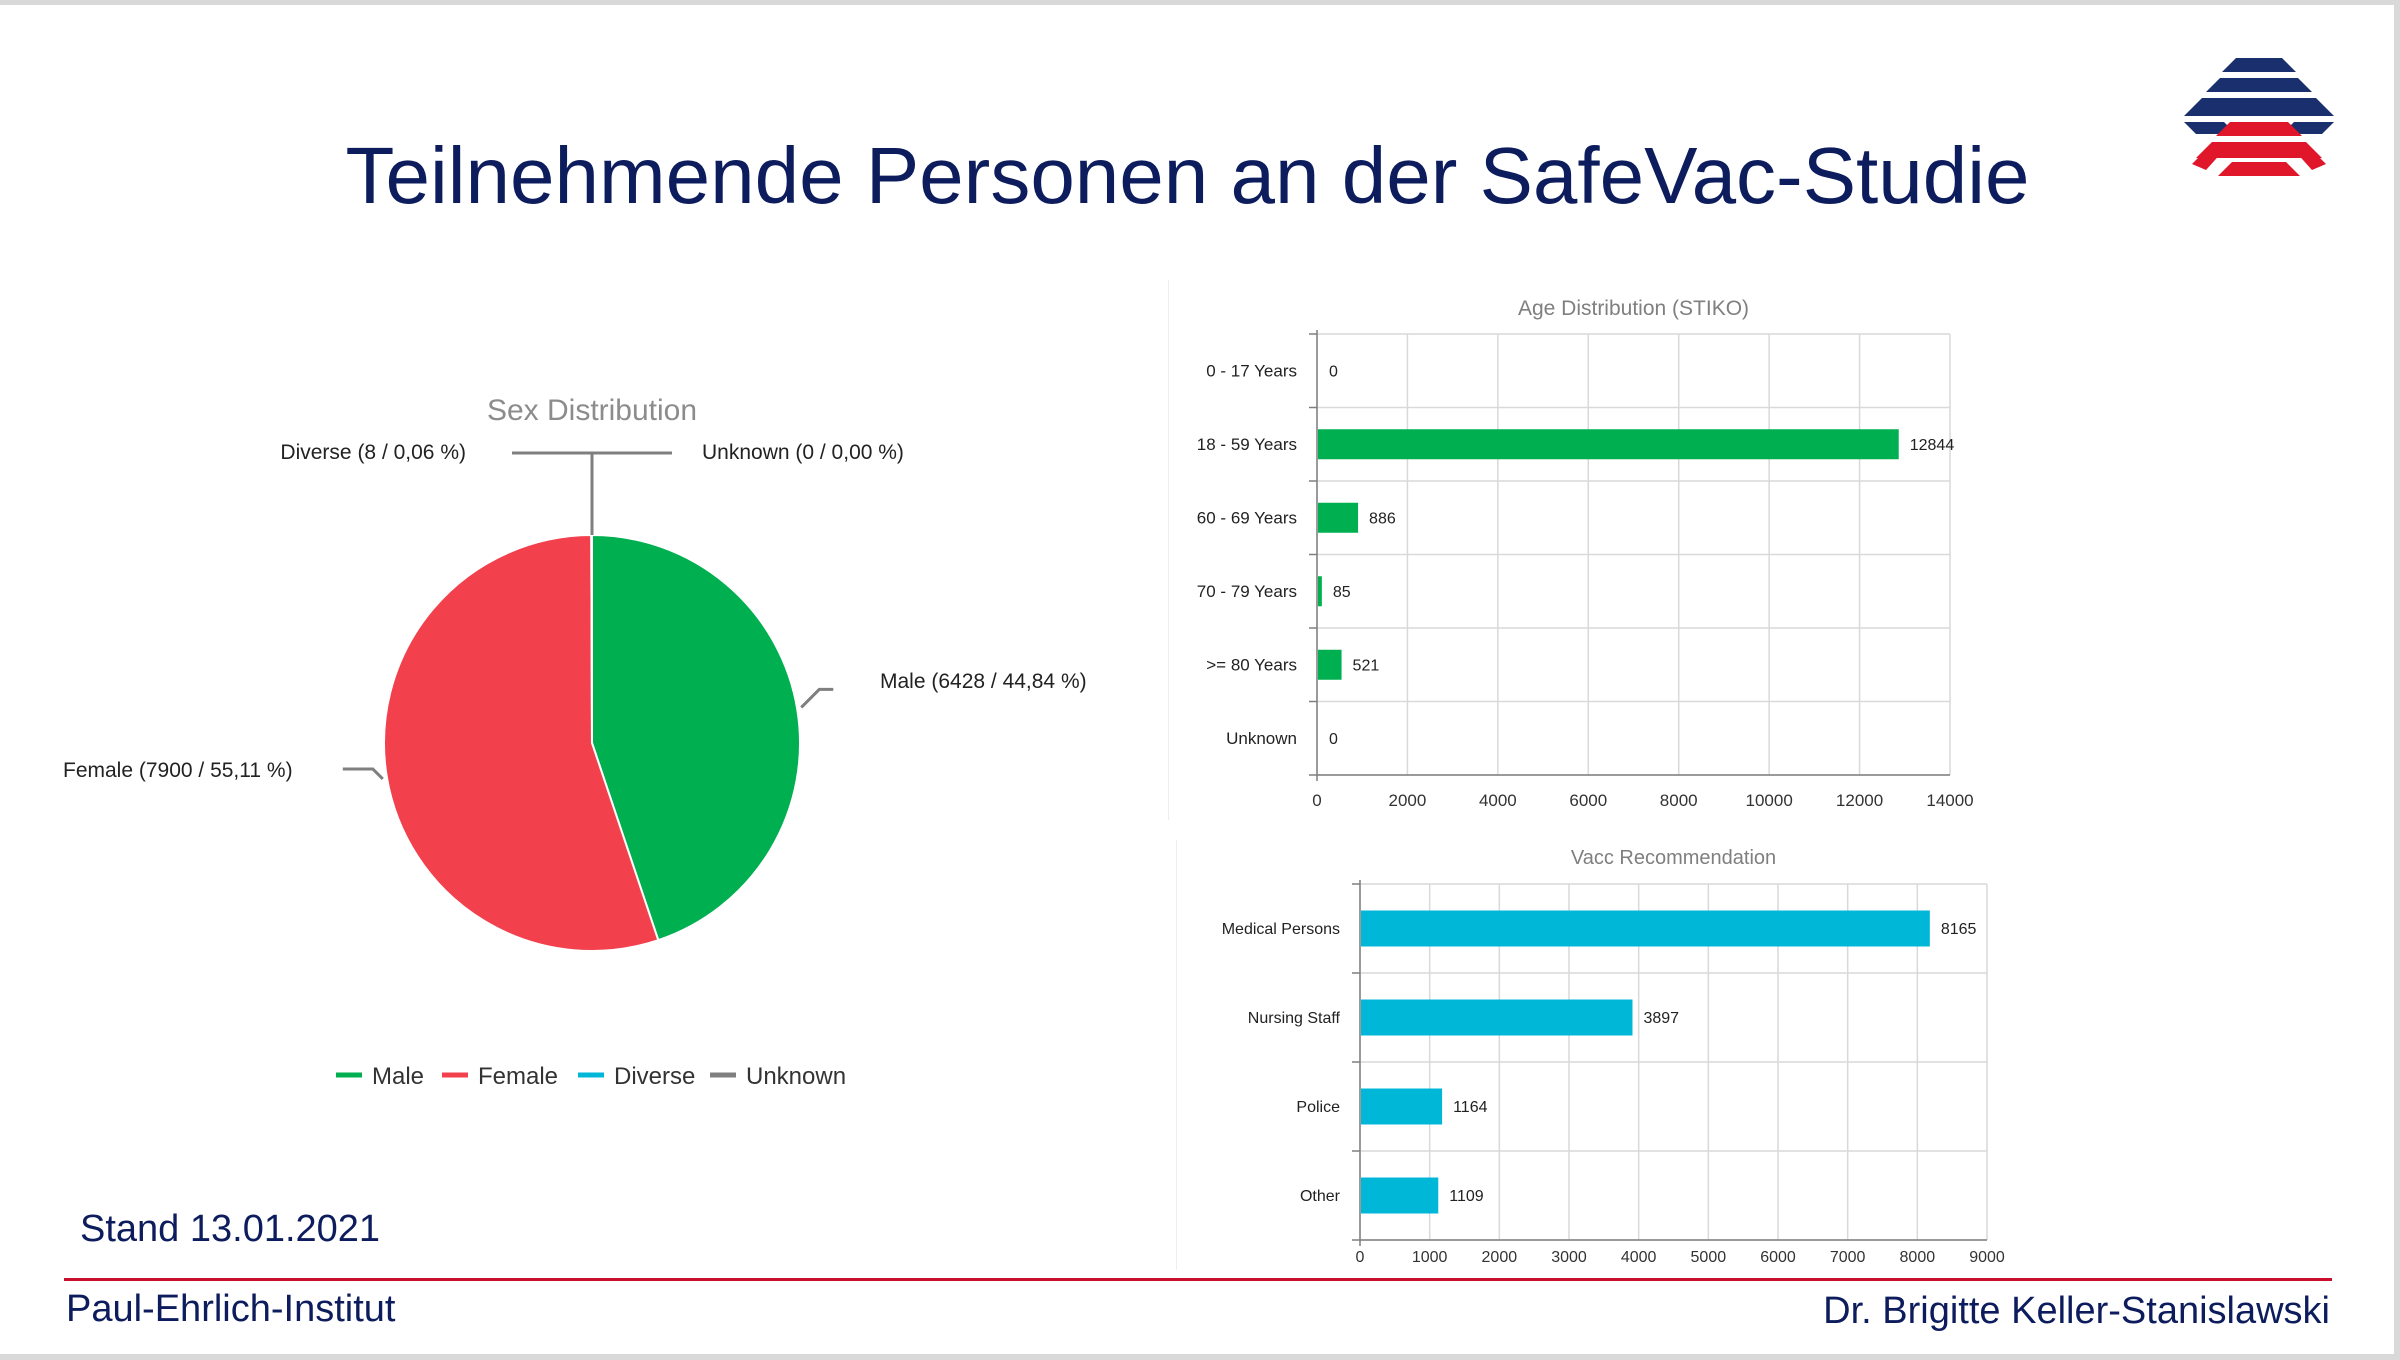 This screenshot has width=2400, height=1360. I want to click on legend-label-female: Female, so click(518, 1076).